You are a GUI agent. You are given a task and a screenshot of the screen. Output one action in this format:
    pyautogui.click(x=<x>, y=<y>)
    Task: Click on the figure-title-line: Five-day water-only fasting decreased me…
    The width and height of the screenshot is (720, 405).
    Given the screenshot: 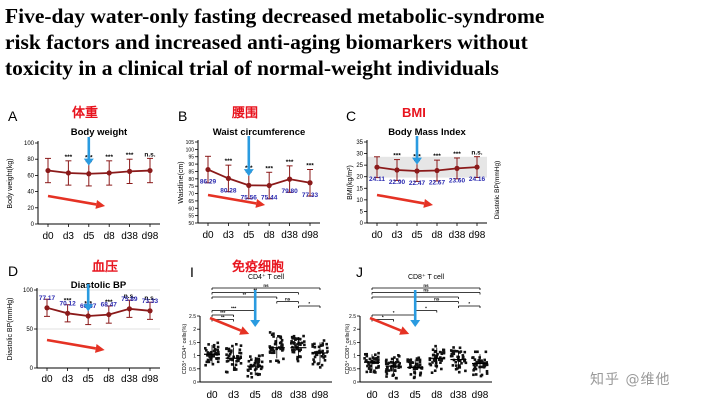 What is the action you would take?
    pyautogui.click(x=275, y=16)
    